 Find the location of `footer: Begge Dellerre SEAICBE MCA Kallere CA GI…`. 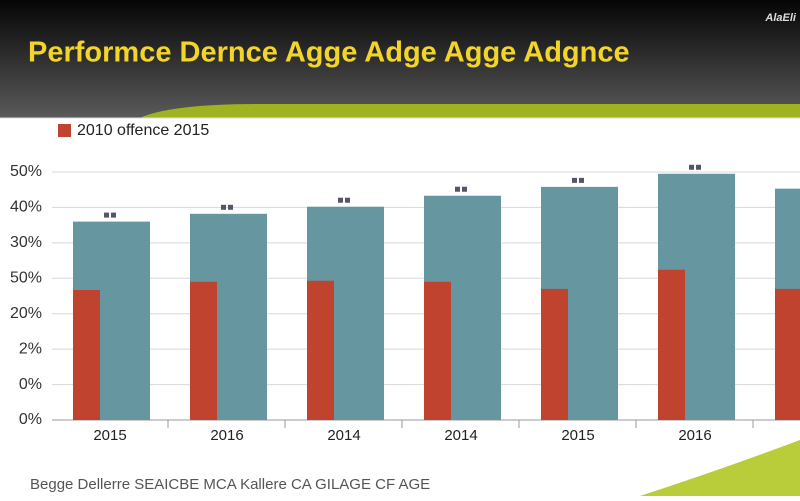

footer: Begge Dellerre SEAICBE MCA Kallere CA GI… is located at coordinates (230, 484).